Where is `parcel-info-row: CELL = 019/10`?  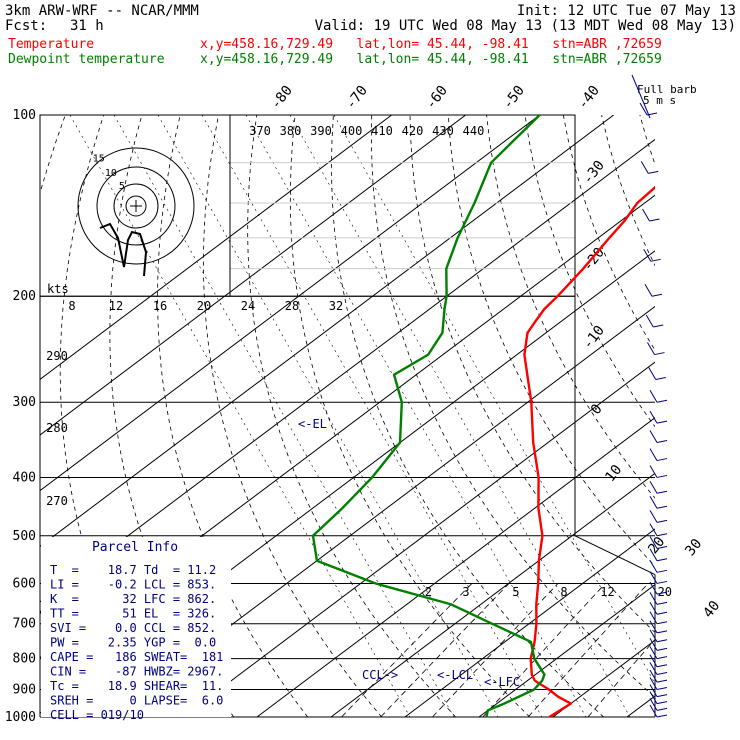 parcel-info-row: CELL = 019/10 is located at coordinates (97, 715).